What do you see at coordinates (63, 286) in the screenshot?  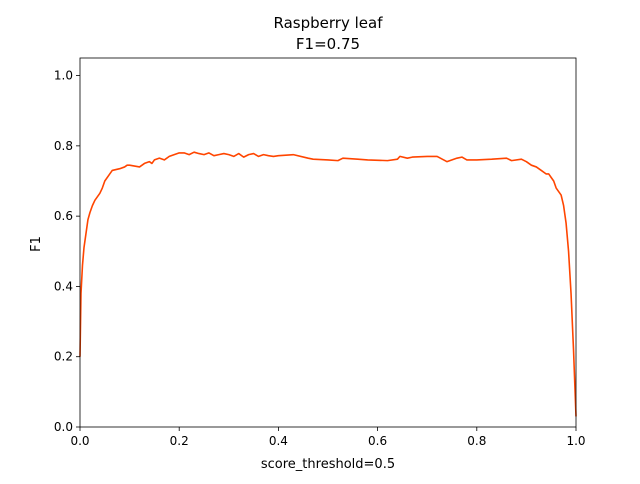 I see `y-tick-label: 0.4` at bounding box center [63, 286].